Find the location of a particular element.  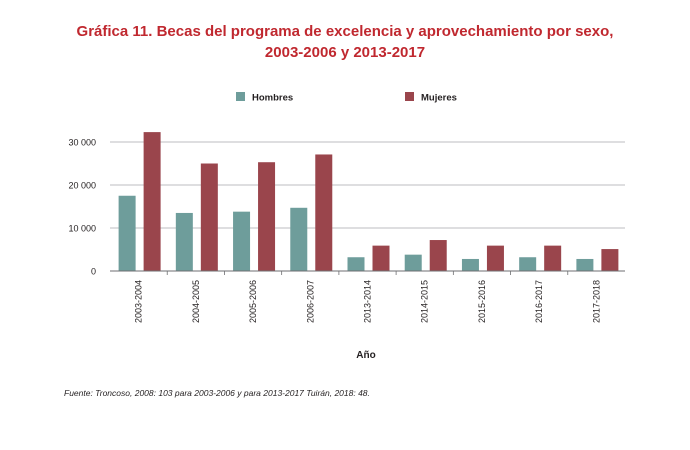

x-tick-label: 2005-2006 is located at coordinates (253, 301).